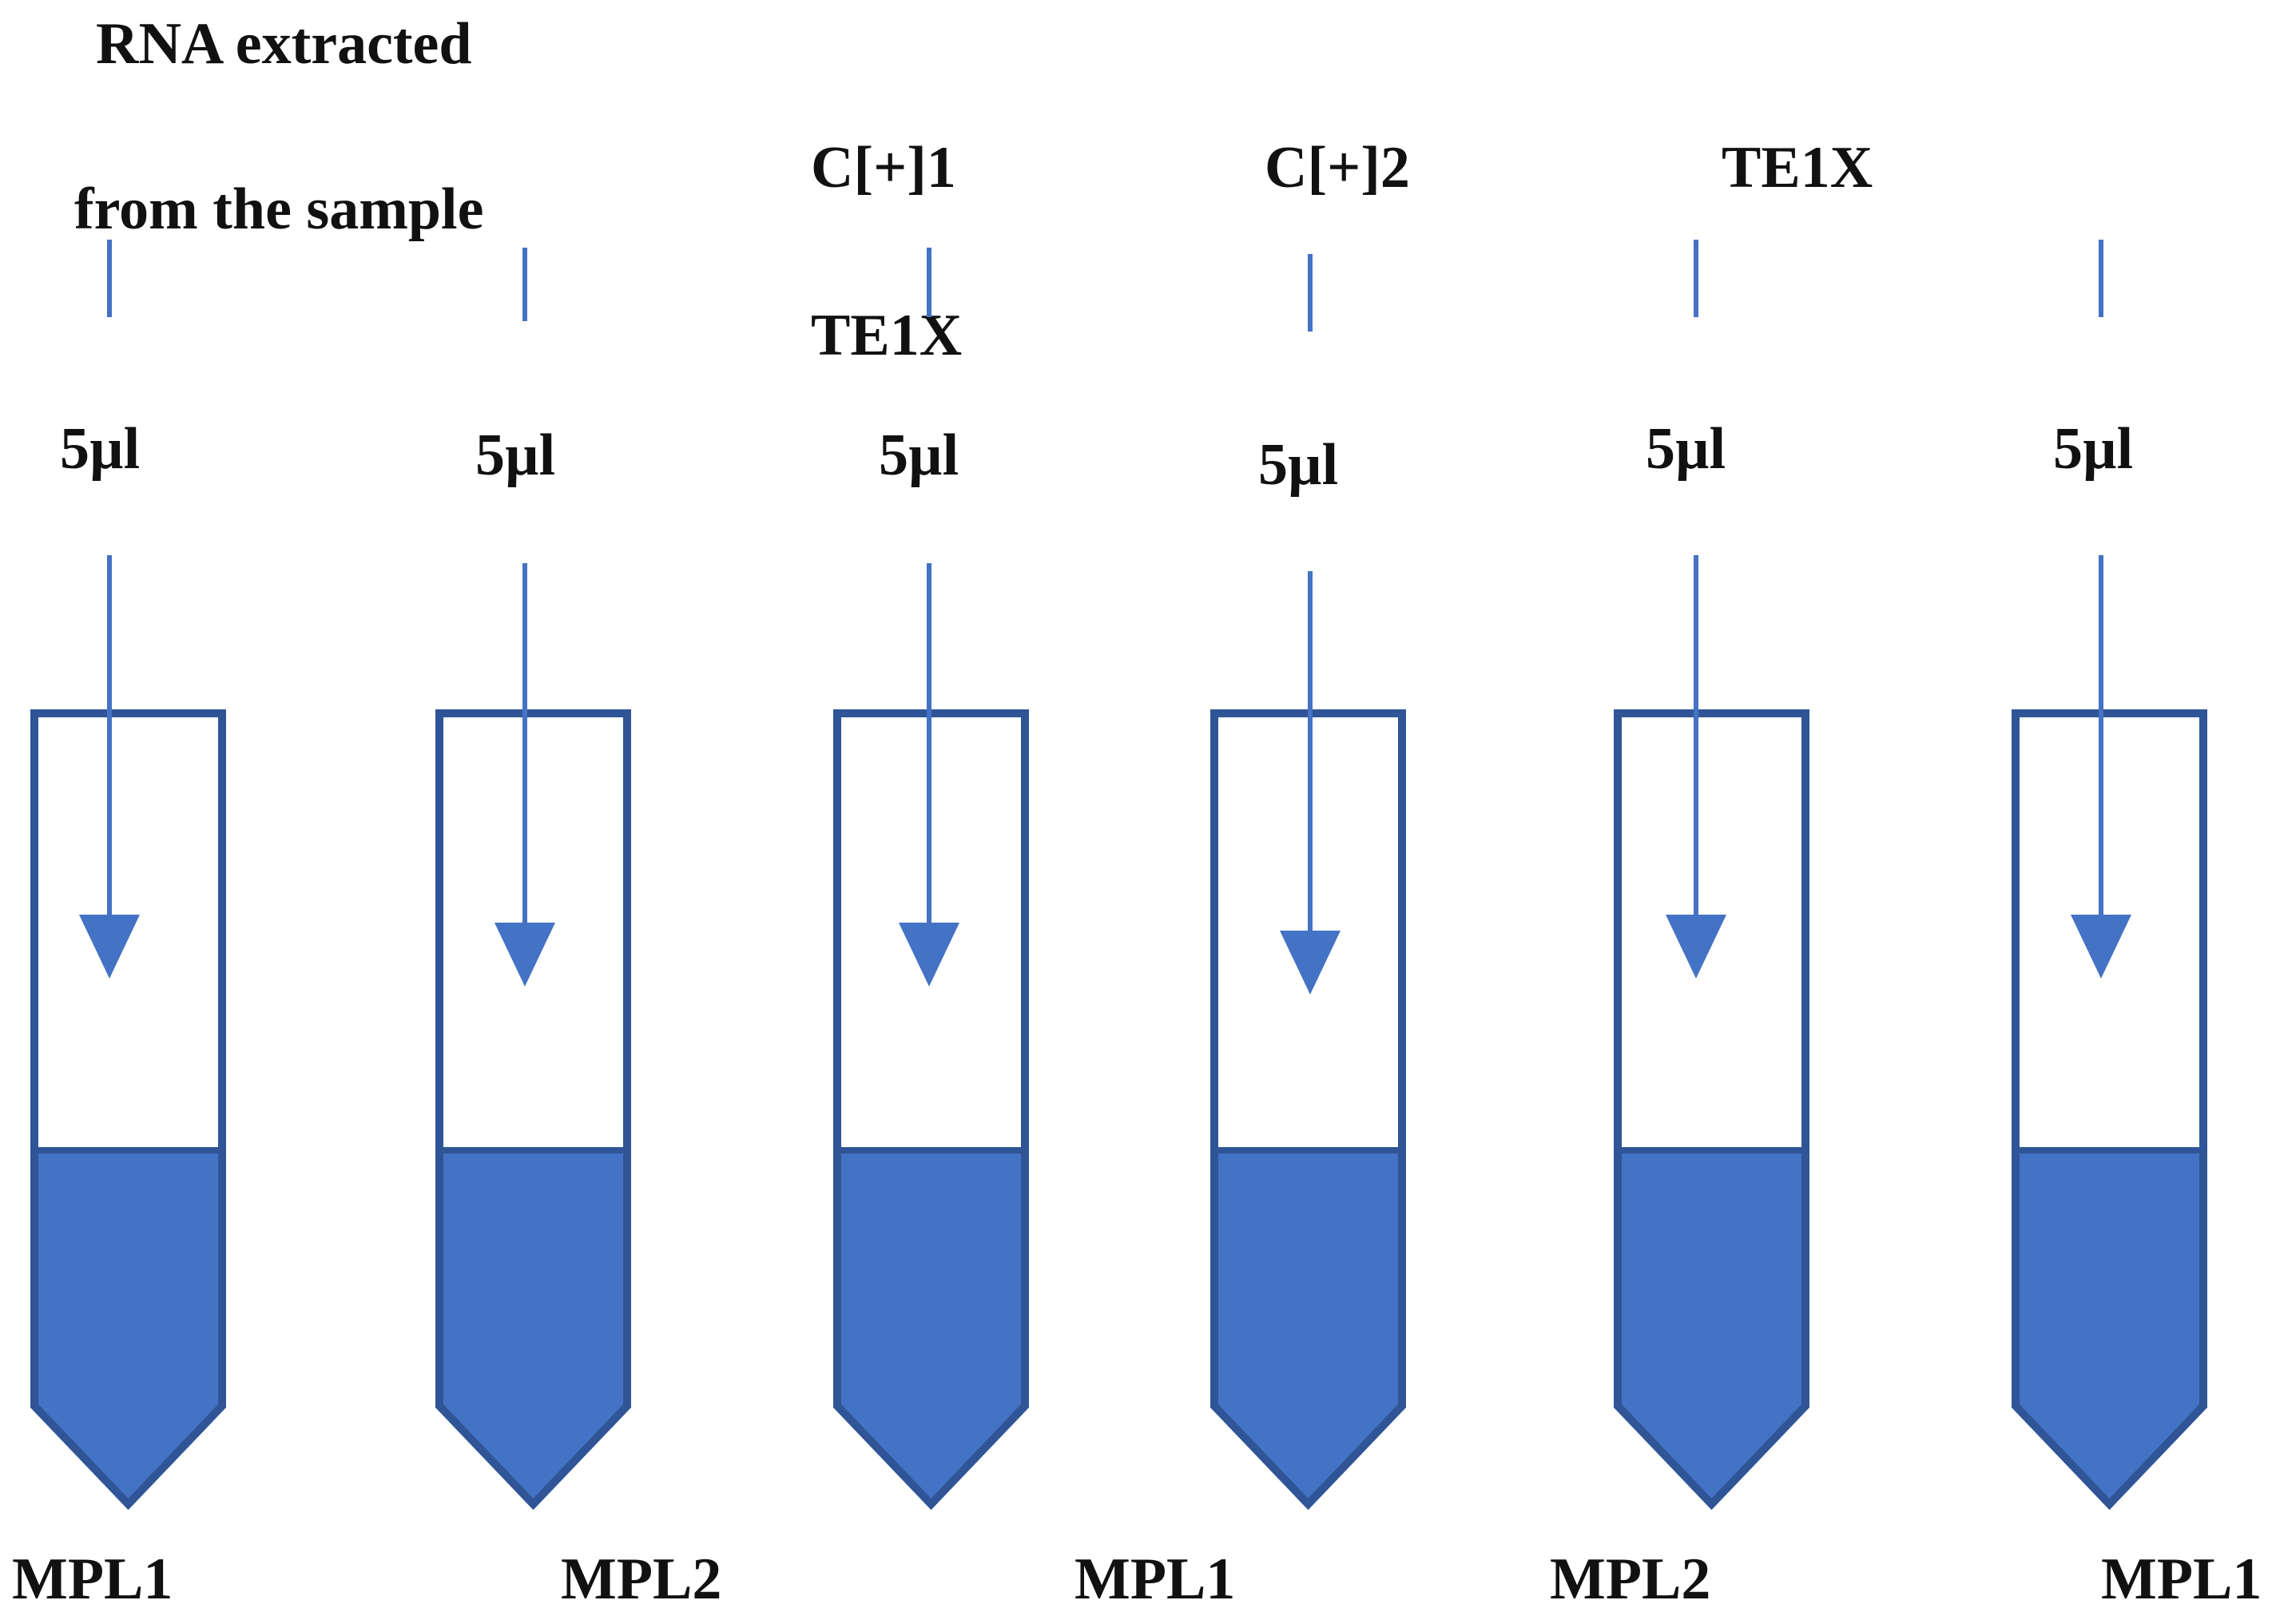 This screenshot has width=2272, height=1624. Describe the element at coordinates (1155, 1579) in the screenshot. I see `tube-label-3: MPL1` at that location.